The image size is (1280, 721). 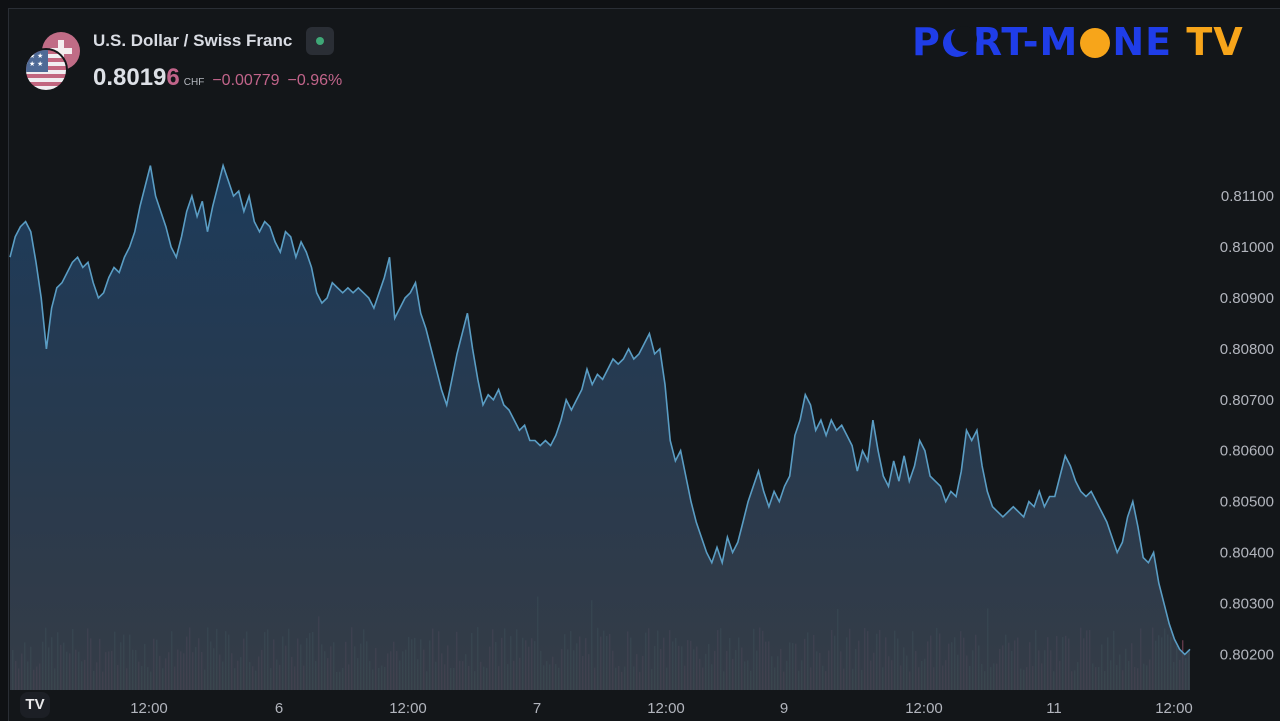 I want to click on y-tick-label: 0.80500, so click(x=1247, y=502).